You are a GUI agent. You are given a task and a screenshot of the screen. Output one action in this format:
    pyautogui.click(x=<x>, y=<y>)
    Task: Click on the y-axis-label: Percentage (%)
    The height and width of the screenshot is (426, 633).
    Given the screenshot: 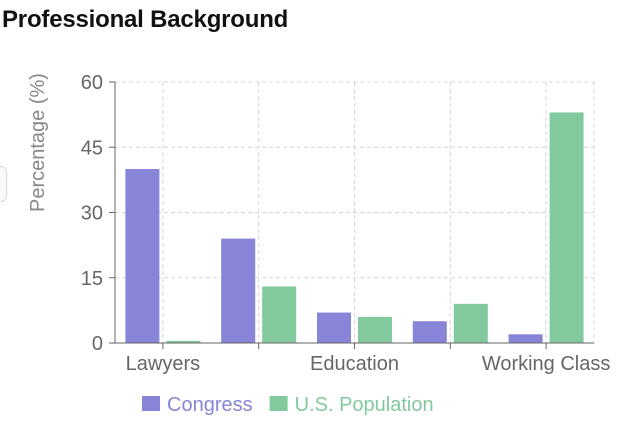 What is the action you would take?
    pyautogui.click(x=38, y=142)
    